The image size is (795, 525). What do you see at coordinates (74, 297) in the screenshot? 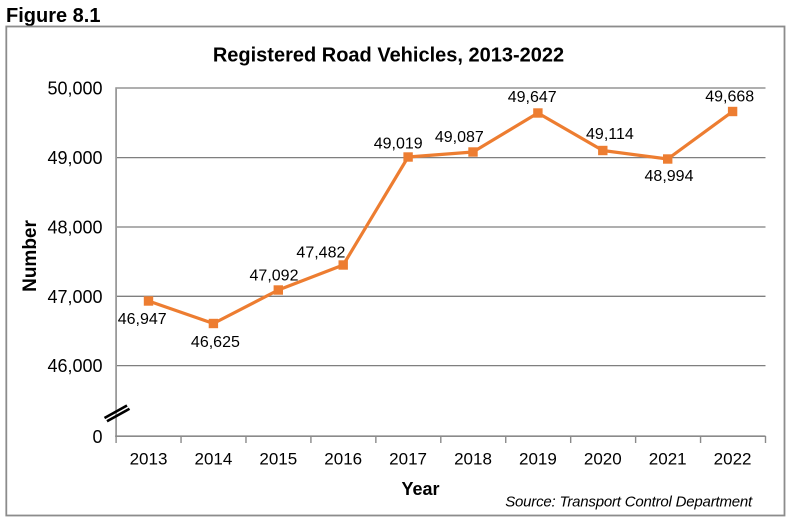
I see `svg-text: 47,000` at bounding box center [74, 297].